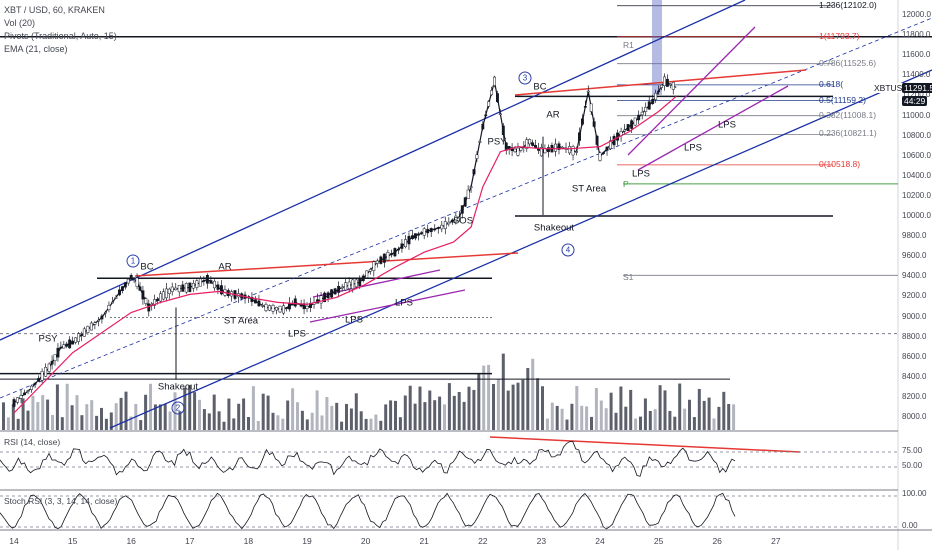 The image size is (932, 550). I want to click on x-tick-label: 19, so click(307, 541).